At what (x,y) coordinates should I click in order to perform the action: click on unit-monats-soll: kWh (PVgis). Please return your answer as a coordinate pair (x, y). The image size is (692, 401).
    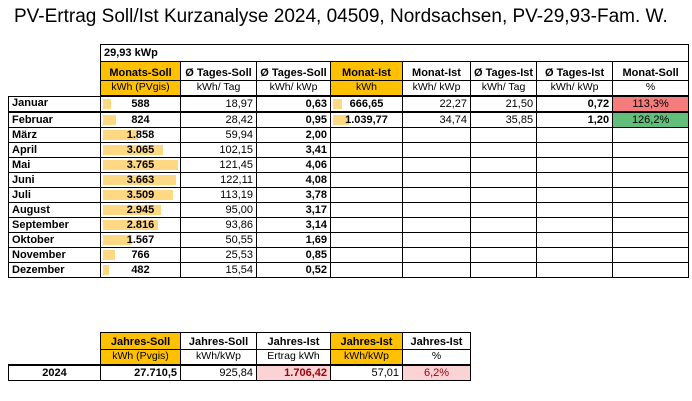
    Looking at the image, I should click on (140, 88).